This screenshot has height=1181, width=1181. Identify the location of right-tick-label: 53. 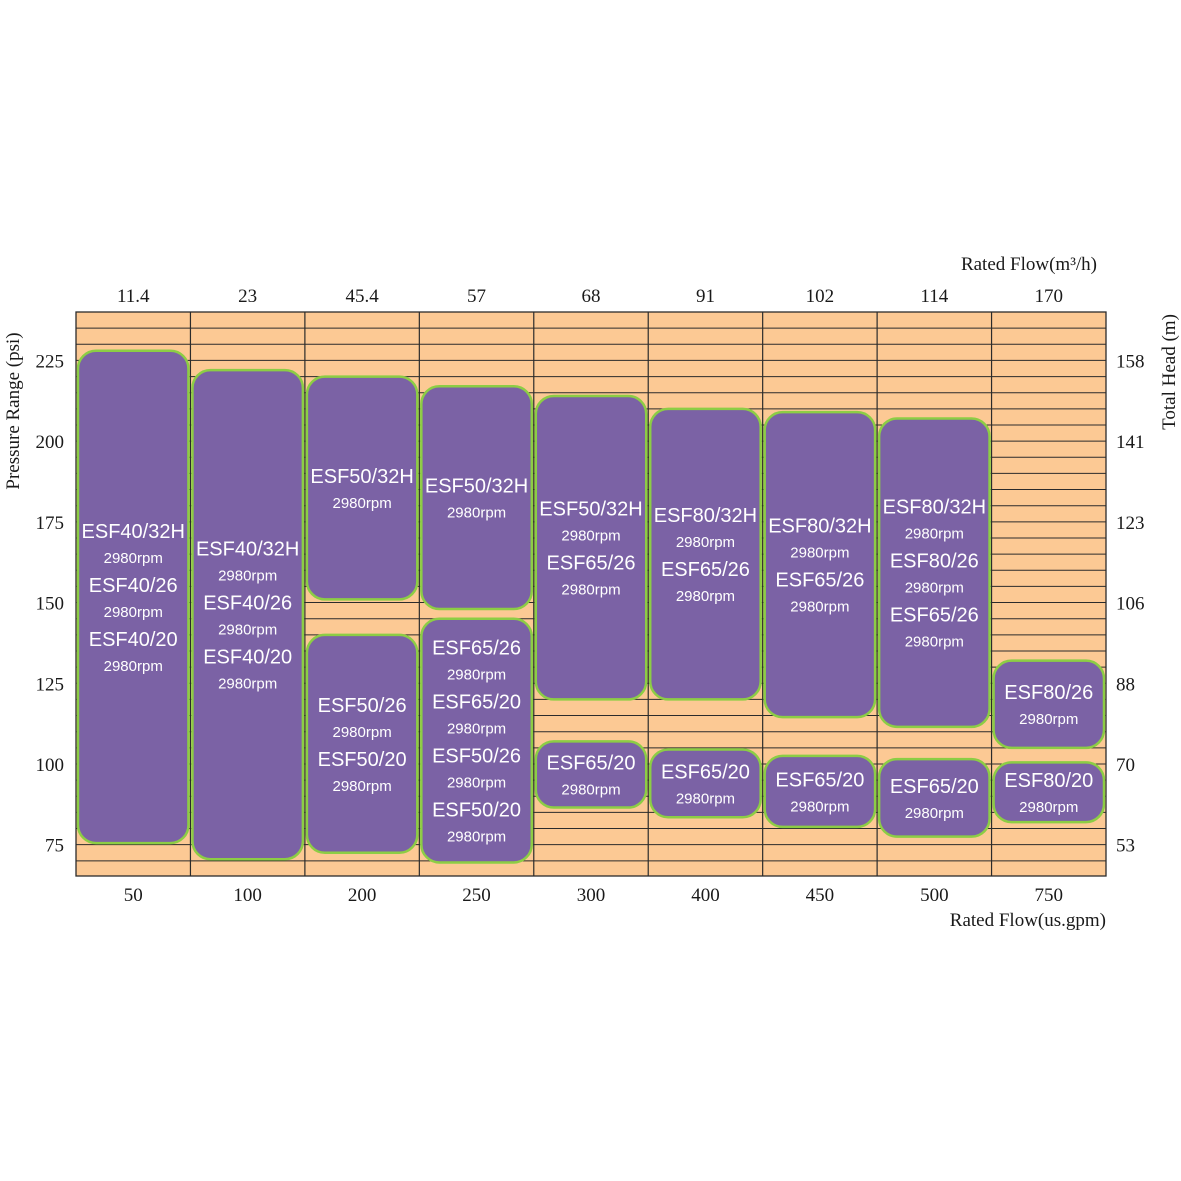
(1125, 846).